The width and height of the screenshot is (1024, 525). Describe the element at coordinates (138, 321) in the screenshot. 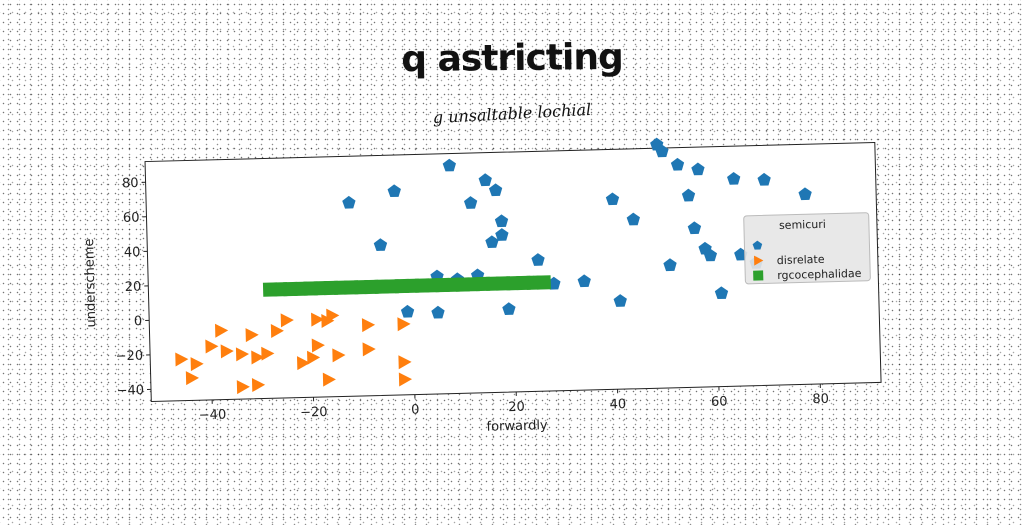

I see `y-tick-label: 0` at that location.